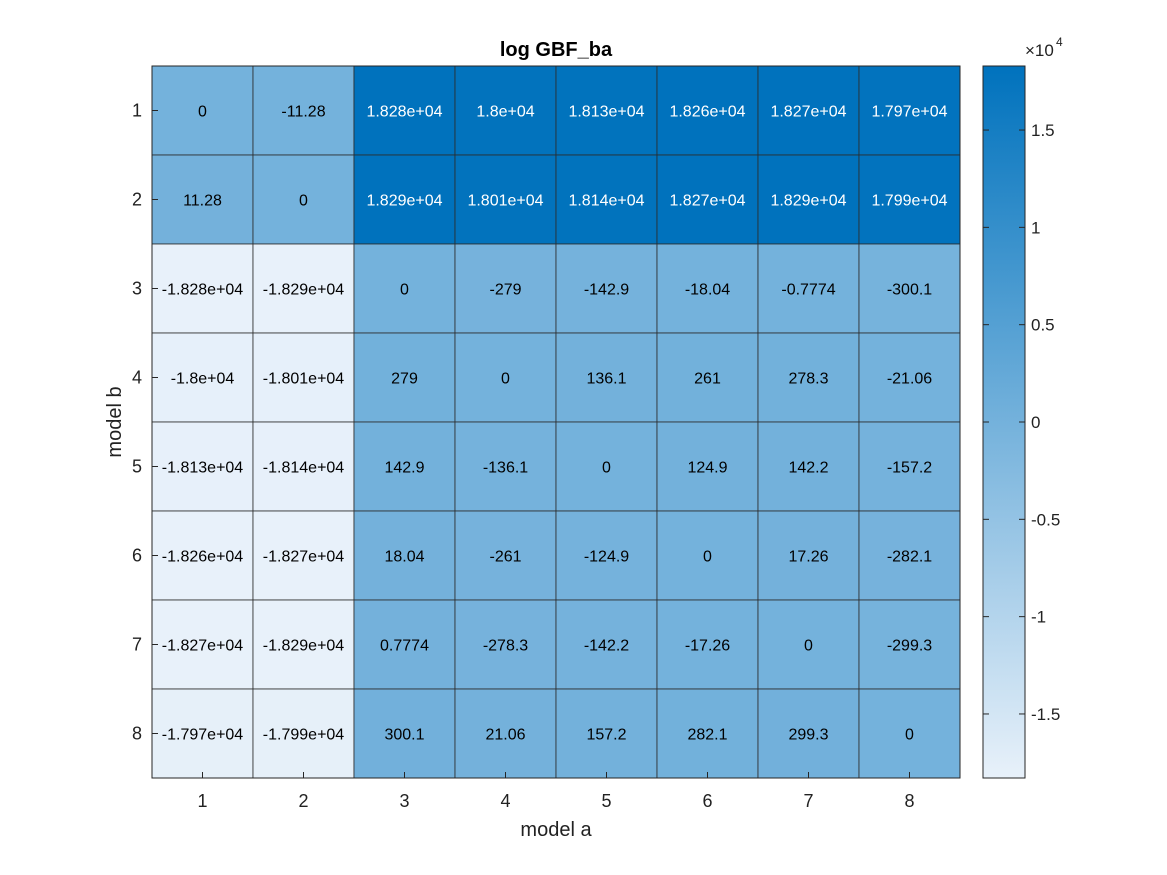 The height and width of the screenshot is (875, 1167). What do you see at coordinates (505, 112) in the screenshot?
I see `heatmap-cell-label: 1.8e+04` at bounding box center [505, 112].